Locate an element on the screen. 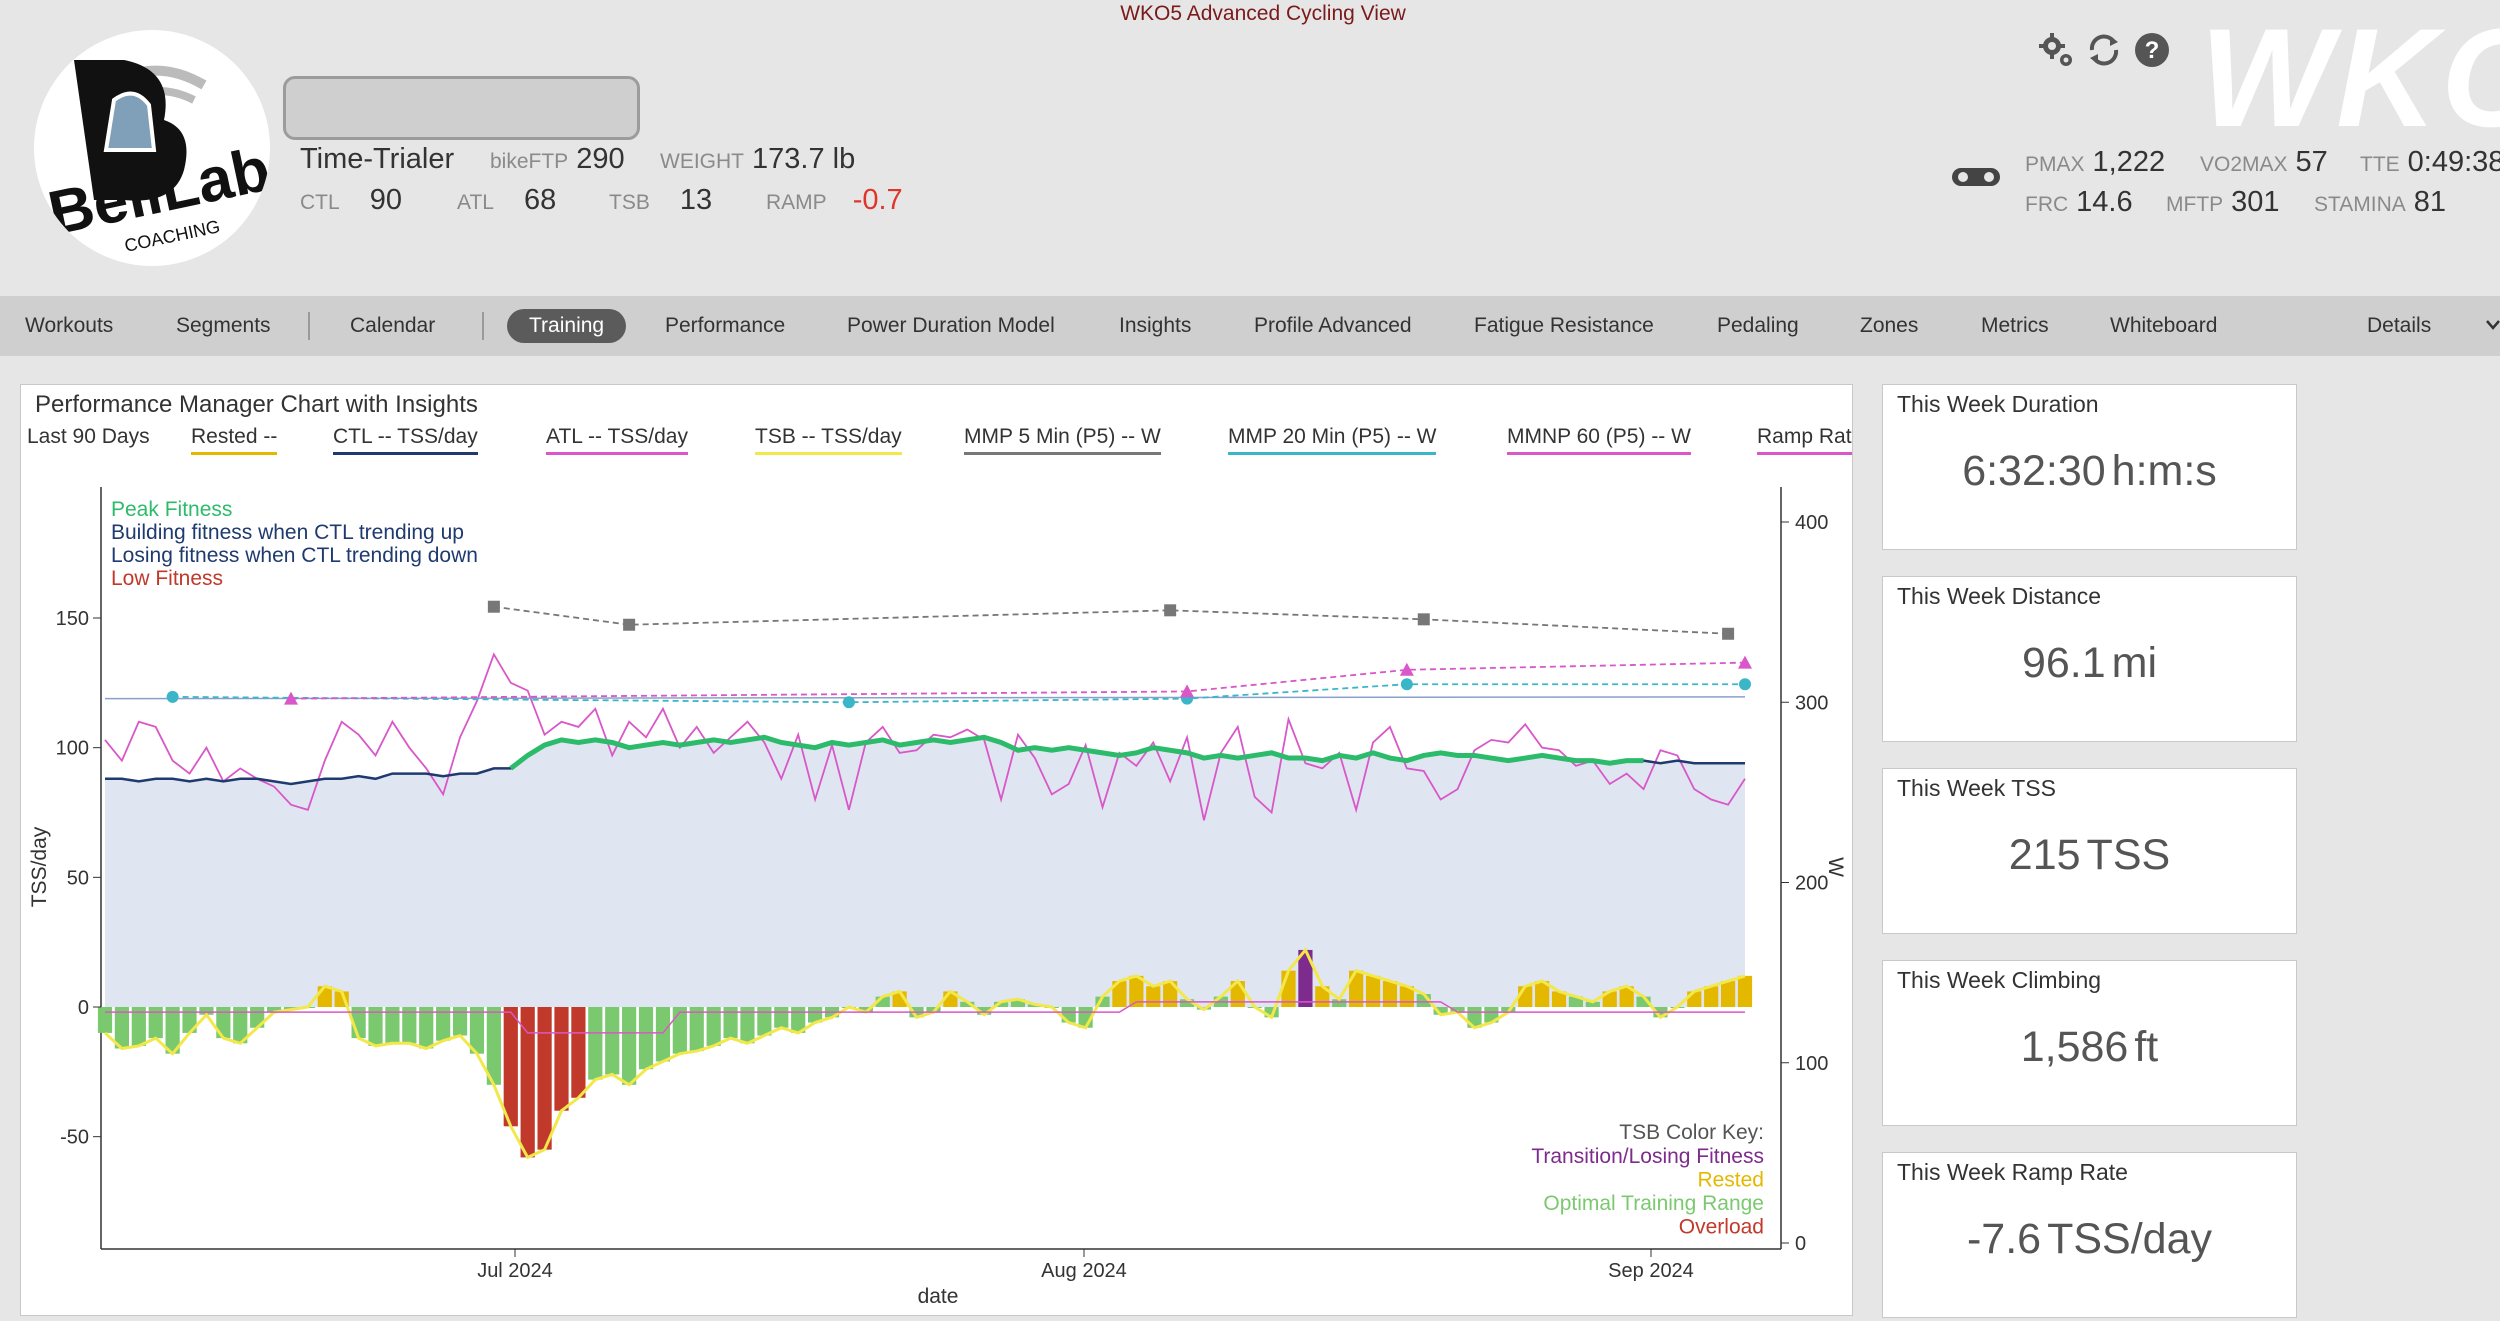 The width and height of the screenshot is (2500, 1321). y-tick-label: 100 is located at coordinates (72, 749).